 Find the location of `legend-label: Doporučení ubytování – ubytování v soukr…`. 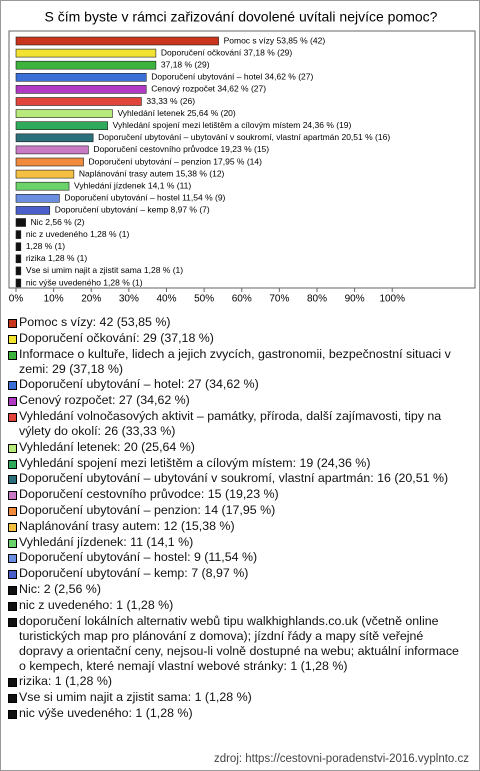

legend-label: Doporučení ubytování – ubytování v soukr… is located at coordinates (234, 478).